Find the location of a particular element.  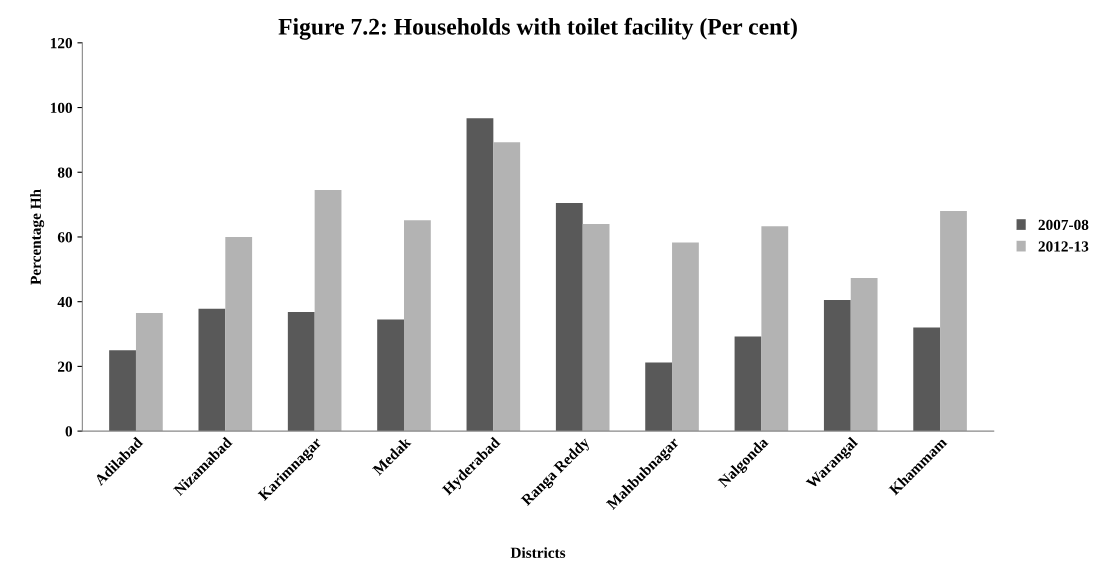

legend-label: 2007-08 is located at coordinates (1063, 225).